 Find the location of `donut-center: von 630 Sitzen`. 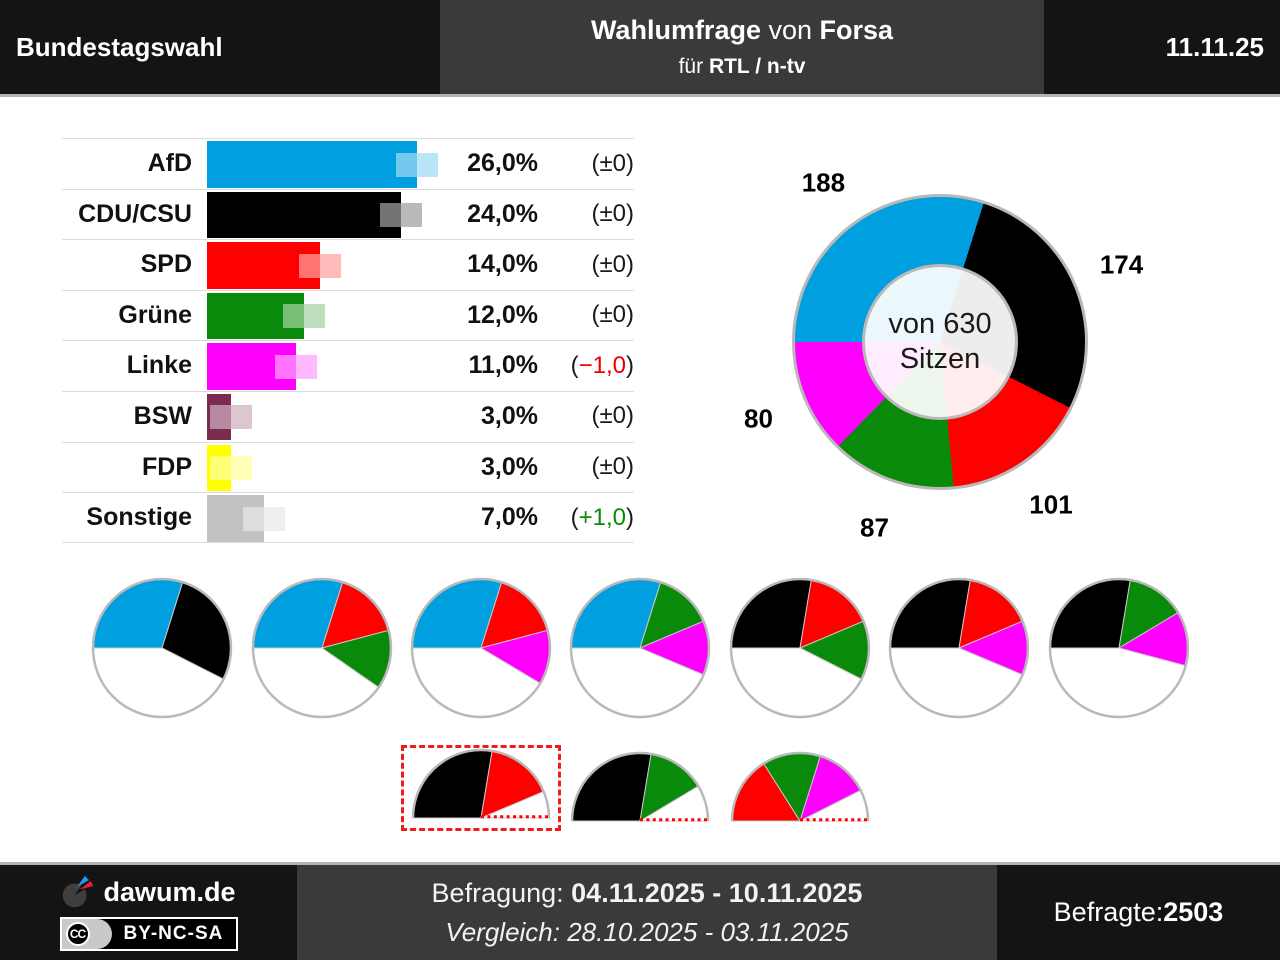

donut-center: von 630 Sitzen is located at coordinates (940, 342).